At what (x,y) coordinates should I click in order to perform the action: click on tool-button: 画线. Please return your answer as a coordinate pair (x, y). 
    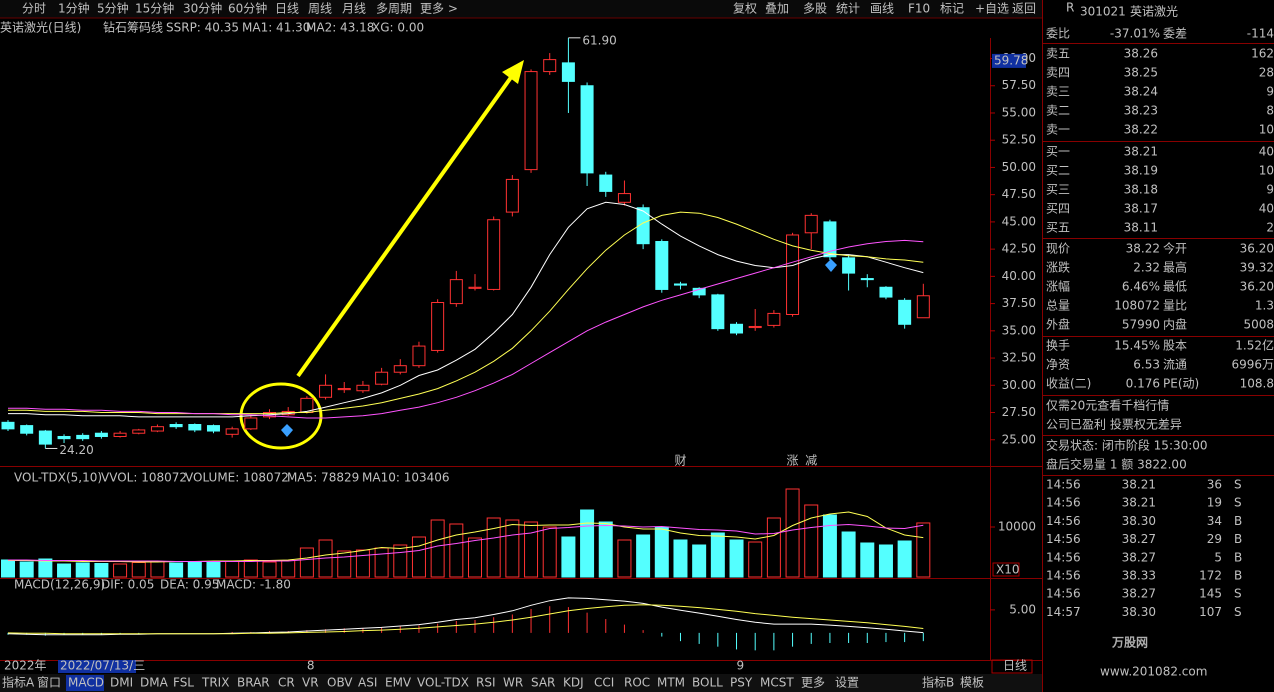
    Looking at the image, I should click on (882, 9).